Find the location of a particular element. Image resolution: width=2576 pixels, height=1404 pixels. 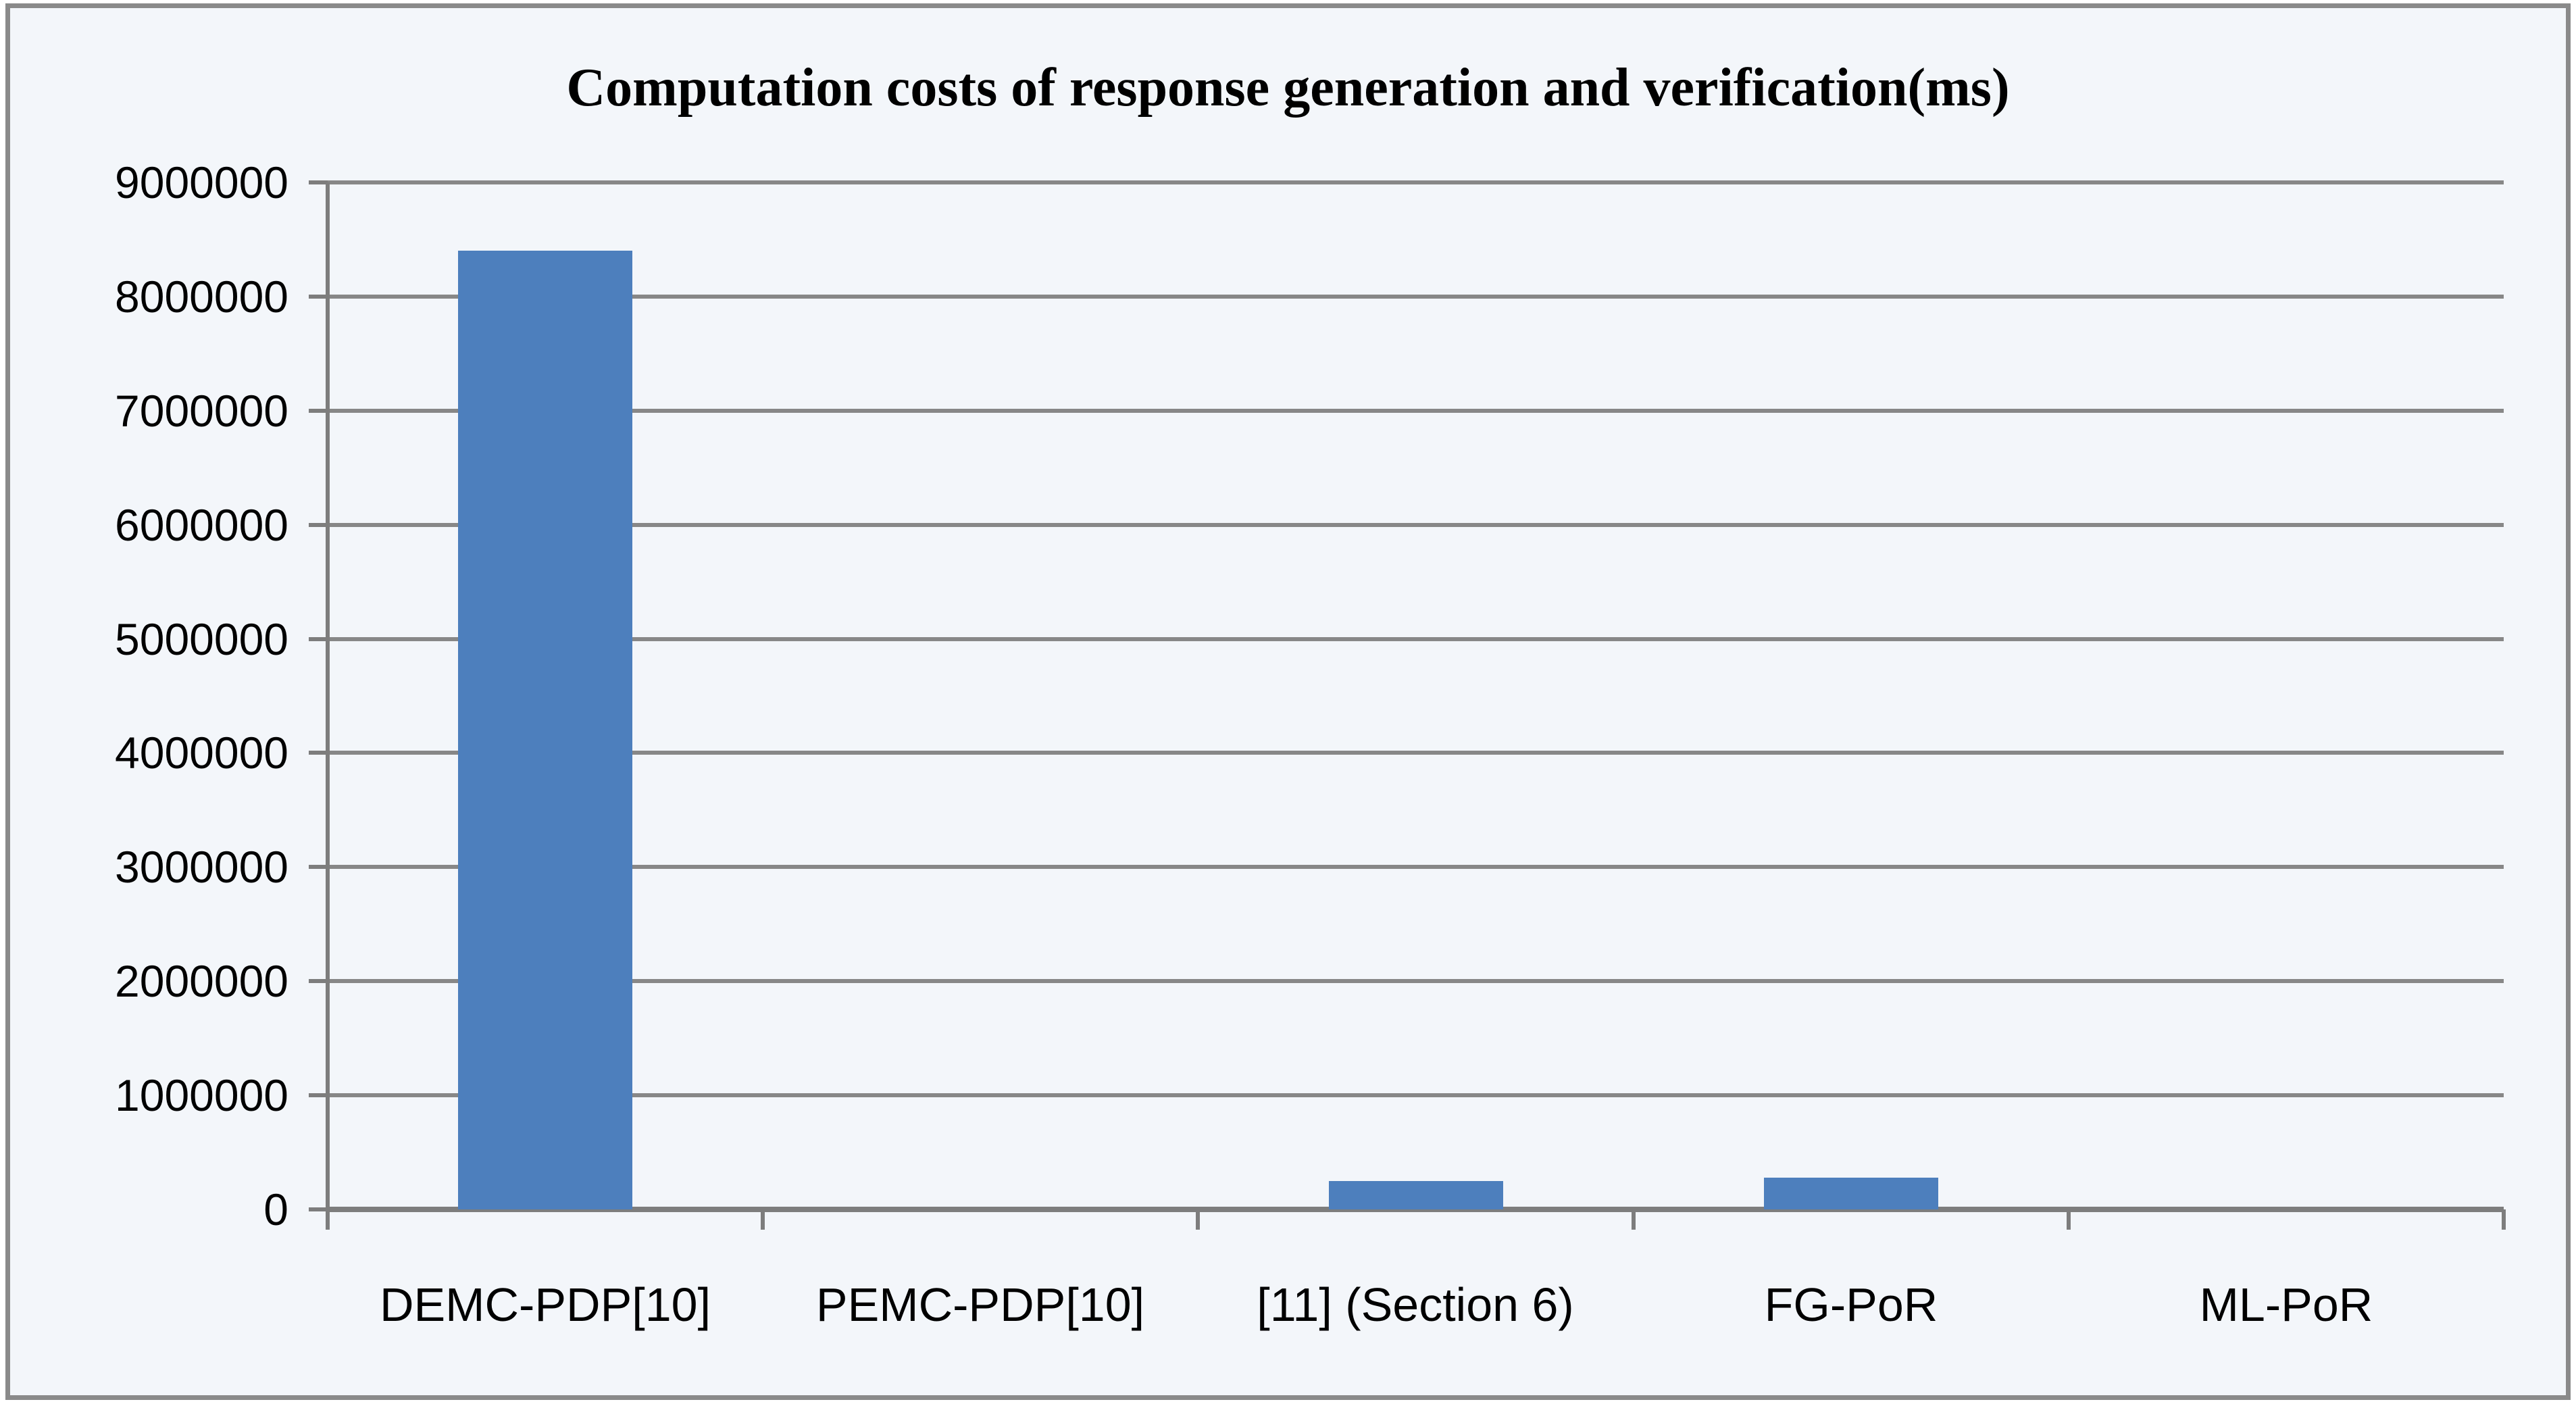

y-tick-label: 9000000 is located at coordinates (201, 182).